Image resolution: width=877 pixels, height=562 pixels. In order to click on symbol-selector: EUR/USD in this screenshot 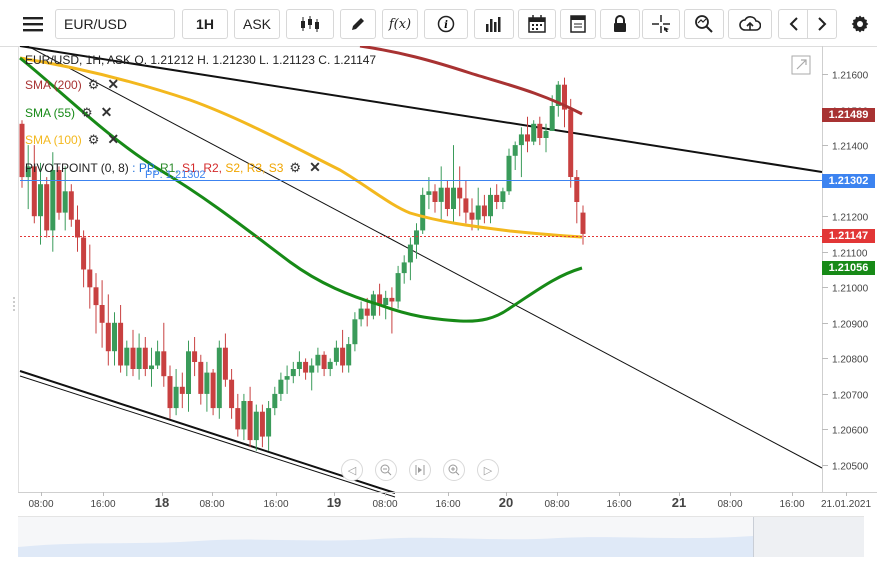, I will do `click(115, 24)`.